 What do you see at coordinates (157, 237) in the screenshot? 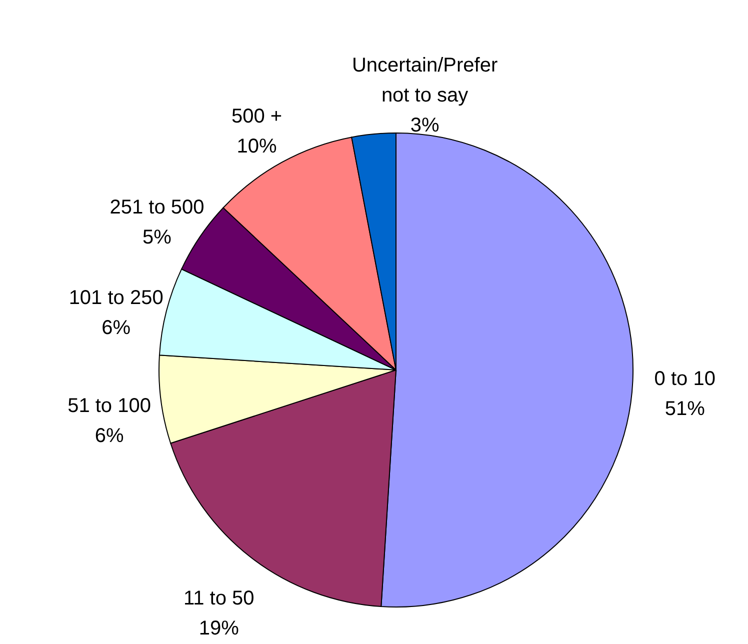
I see `data-label: 5%` at bounding box center [157, 237].